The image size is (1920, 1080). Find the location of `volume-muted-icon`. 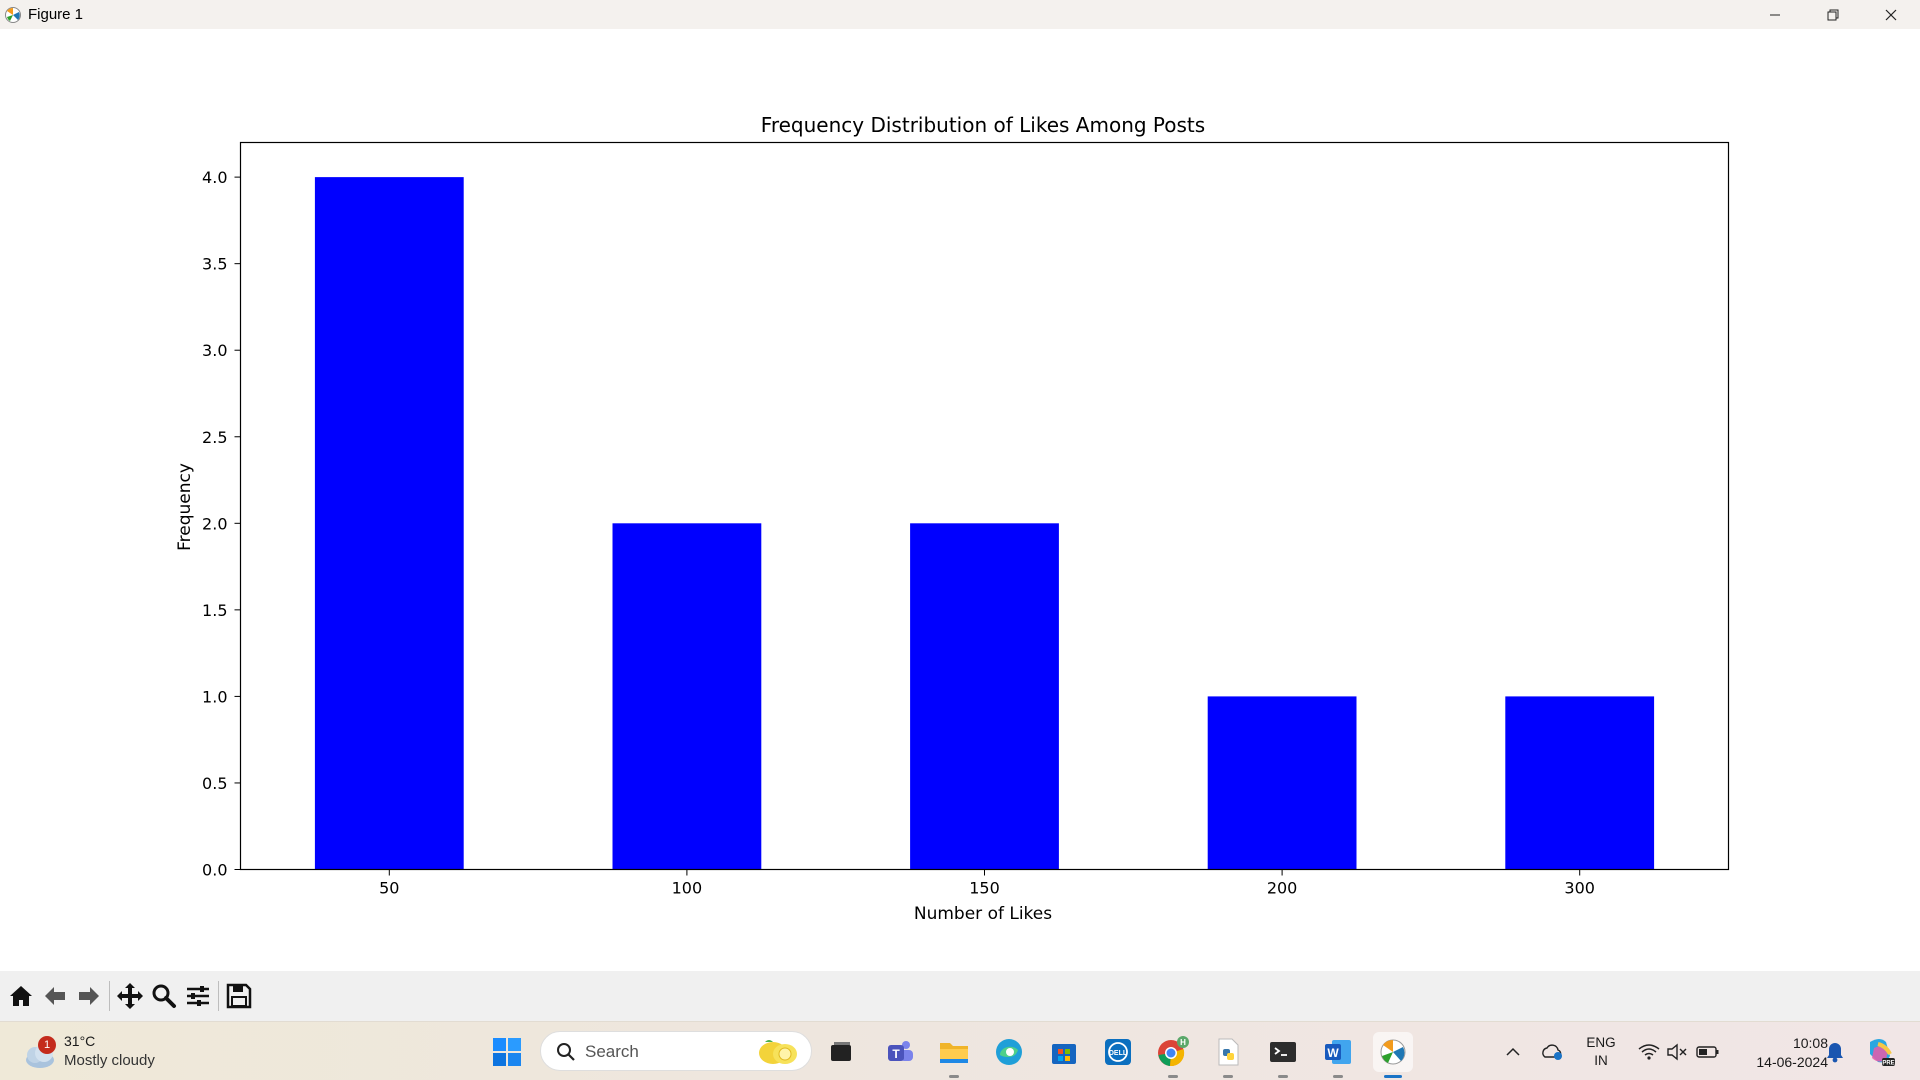

volume-muted-icon is located at coordinates (1677, 1052).